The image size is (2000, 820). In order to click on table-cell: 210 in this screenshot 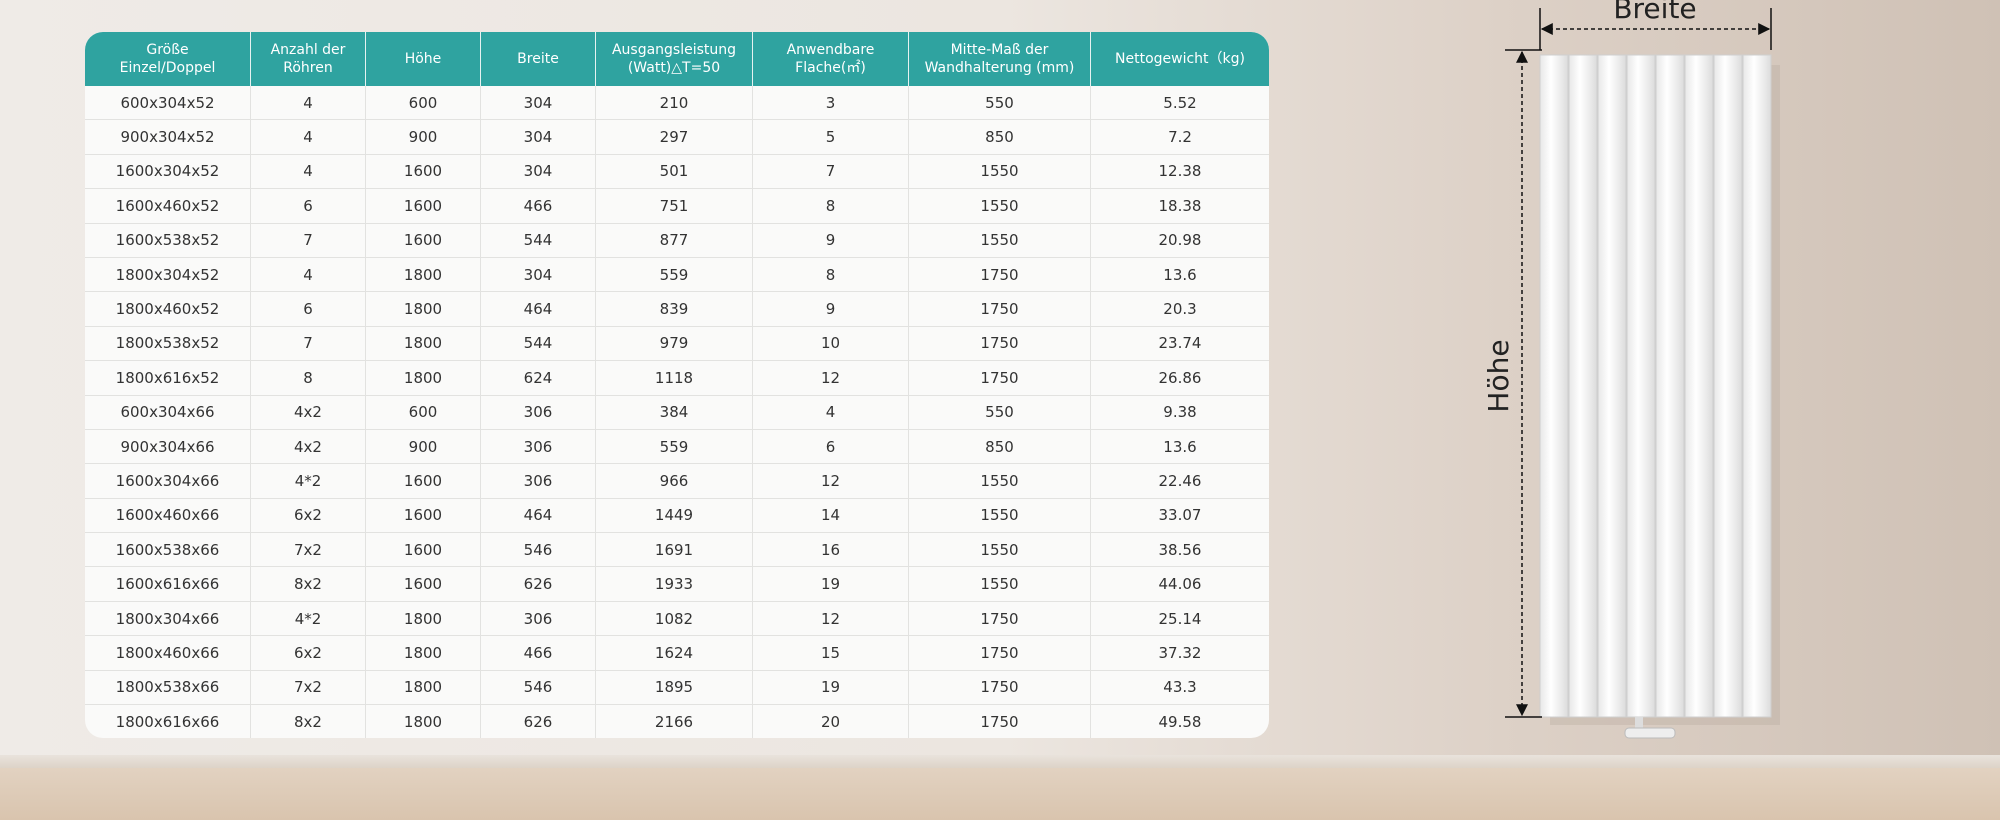, I will do `click(674, 103)`.